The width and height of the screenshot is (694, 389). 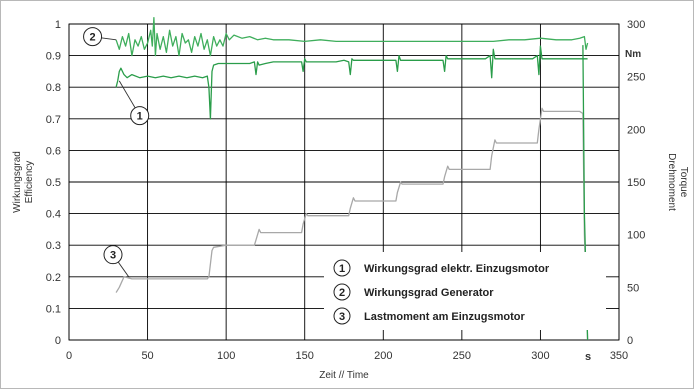 I want to click on legend-box, so click(x=465, y=291).